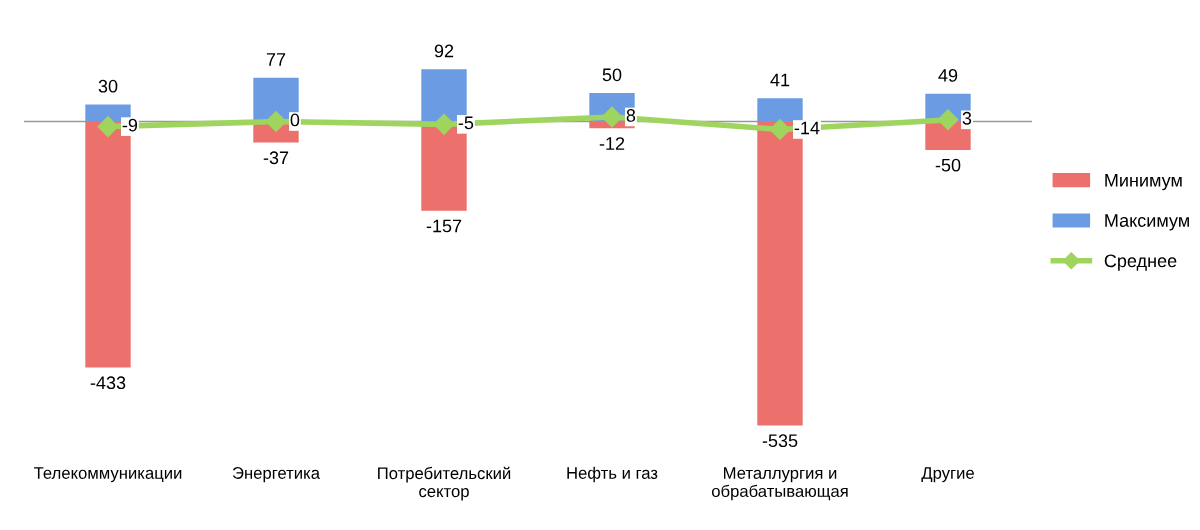 The height and width of the screenshot is (530, 1200). I want to click on x-tick-label: Другие, so click(947, 475).